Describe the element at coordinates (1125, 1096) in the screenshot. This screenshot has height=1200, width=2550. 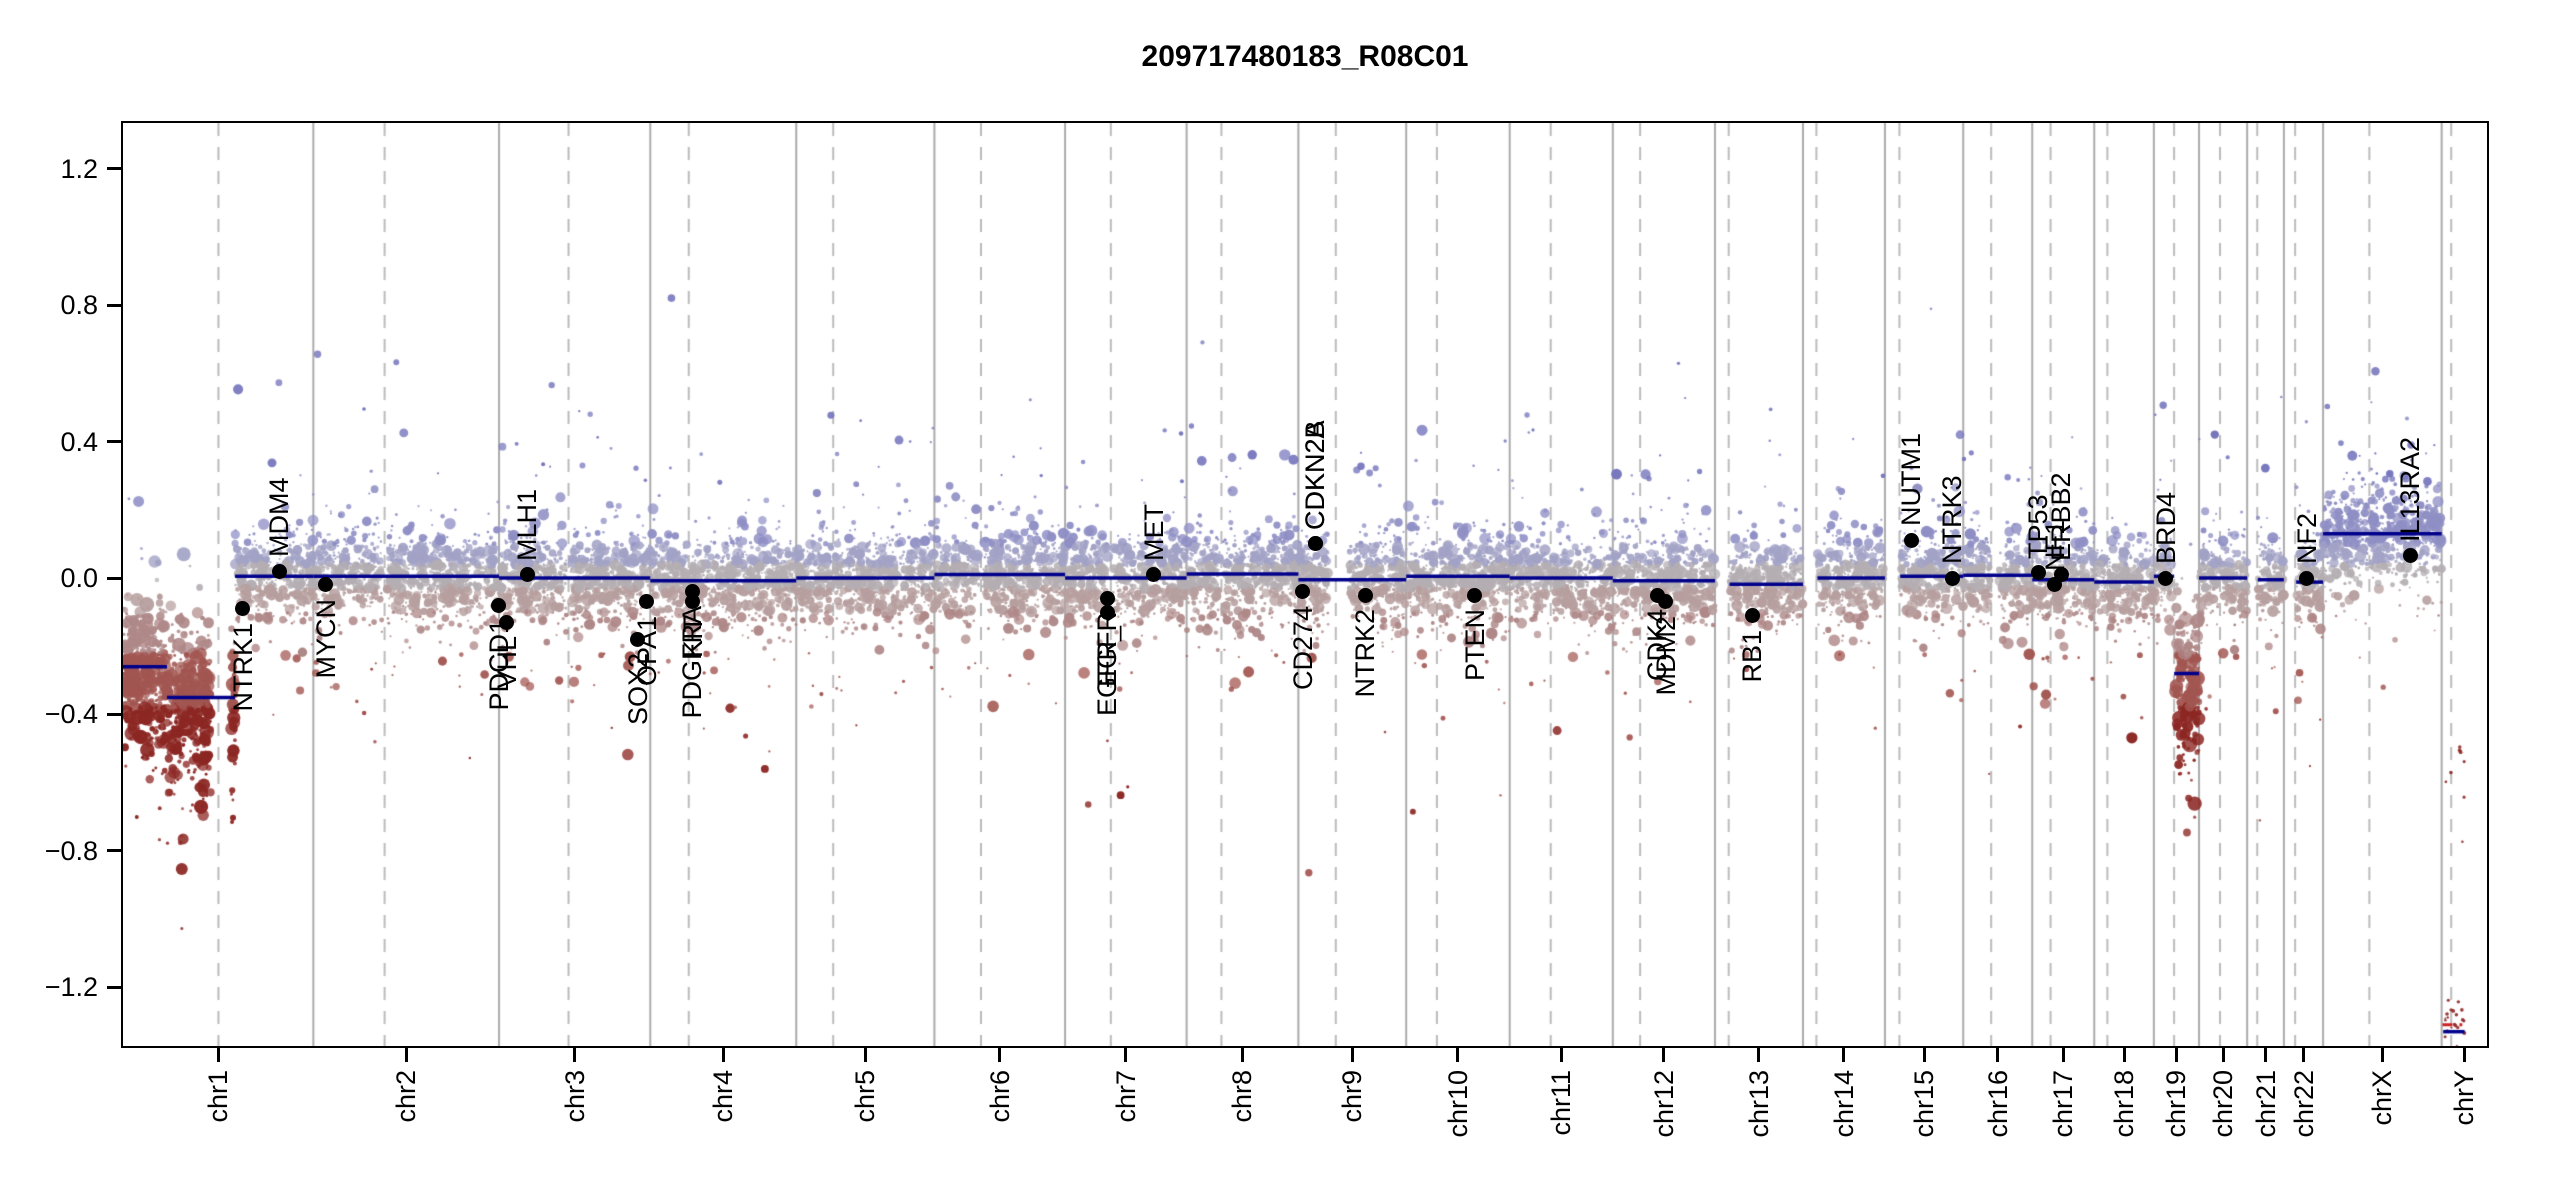
I see `x-axis-label-chr7: chr7` at that location.